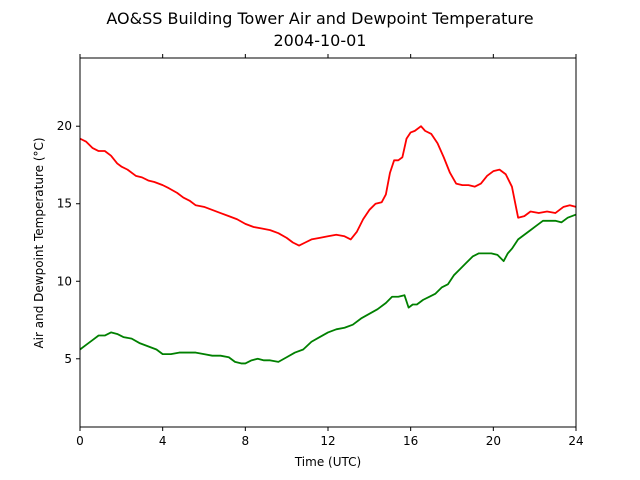 This screenshot has height=480, width=640. Describe the element at coordinates (320, 40) in the screenshot. I see `chart-subtitle: 2004-10-01` at that location.